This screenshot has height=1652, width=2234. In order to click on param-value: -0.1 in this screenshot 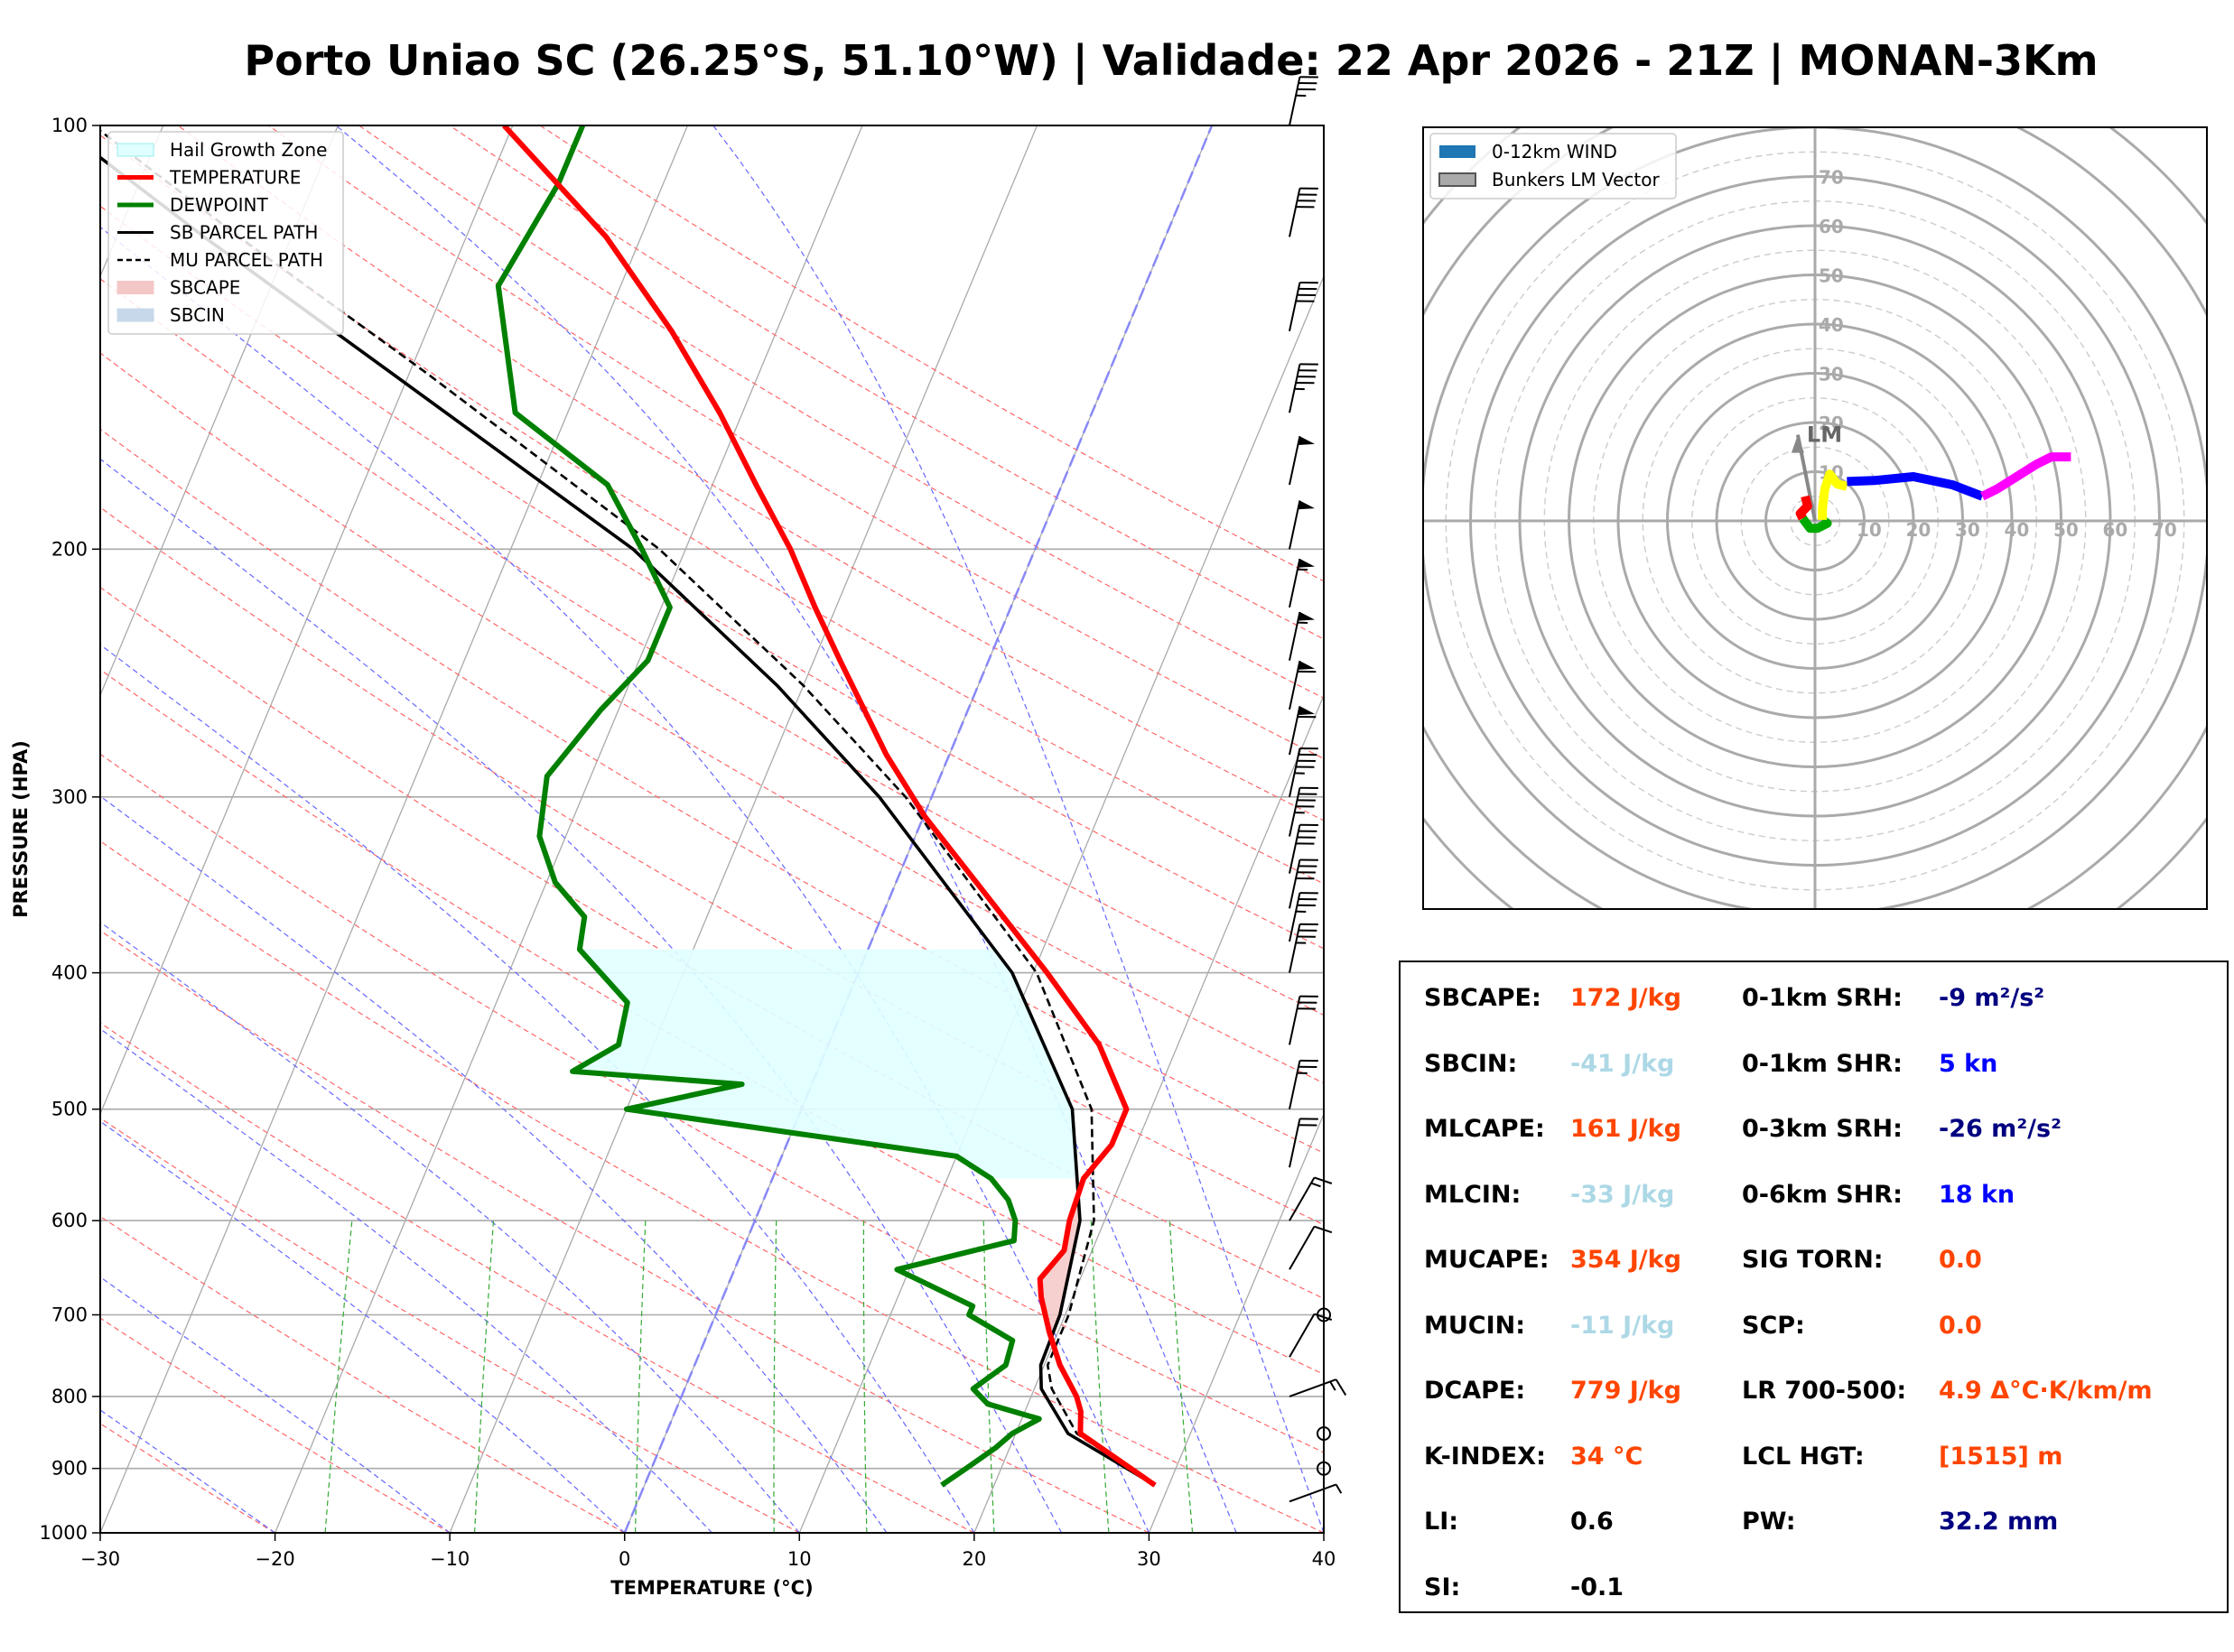, I will do `click(1597, 1587)`.